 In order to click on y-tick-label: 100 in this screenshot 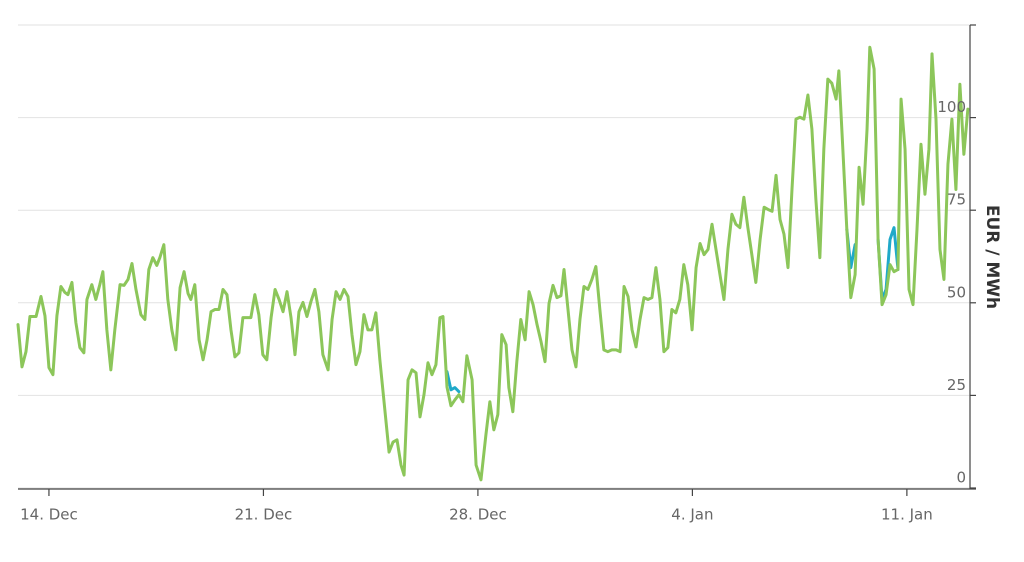, I will do `click(951, 107)`.